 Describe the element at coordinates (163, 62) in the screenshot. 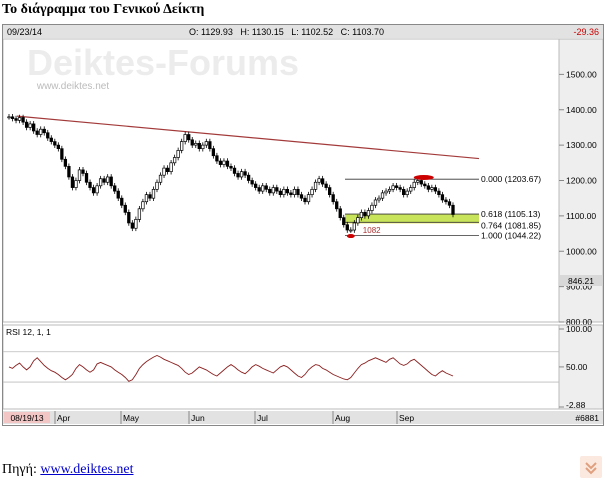

I see `watermark-main: Deiktes-Forums` at that location.